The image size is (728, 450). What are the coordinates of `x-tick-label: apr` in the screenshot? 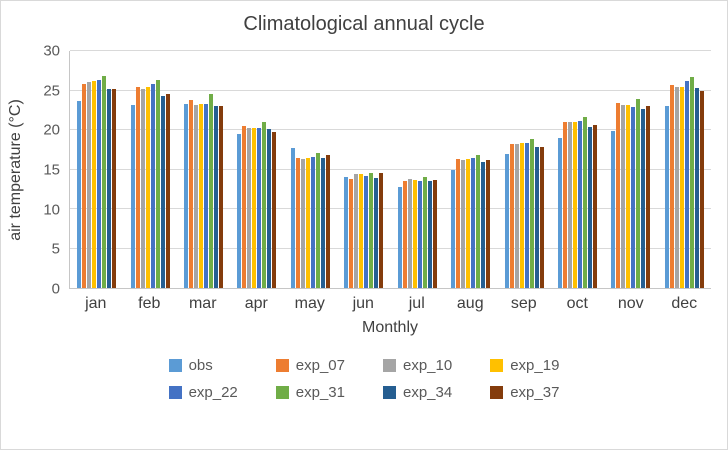 It's located at (256, 303).